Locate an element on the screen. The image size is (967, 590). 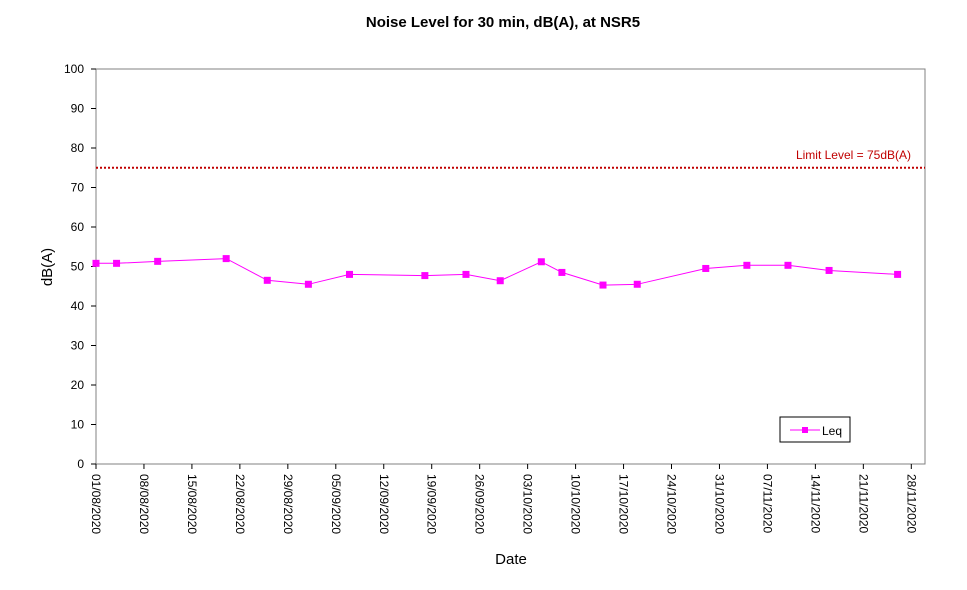
x-tick-label: 10/10/2020 is located at coordinates (576, 504).